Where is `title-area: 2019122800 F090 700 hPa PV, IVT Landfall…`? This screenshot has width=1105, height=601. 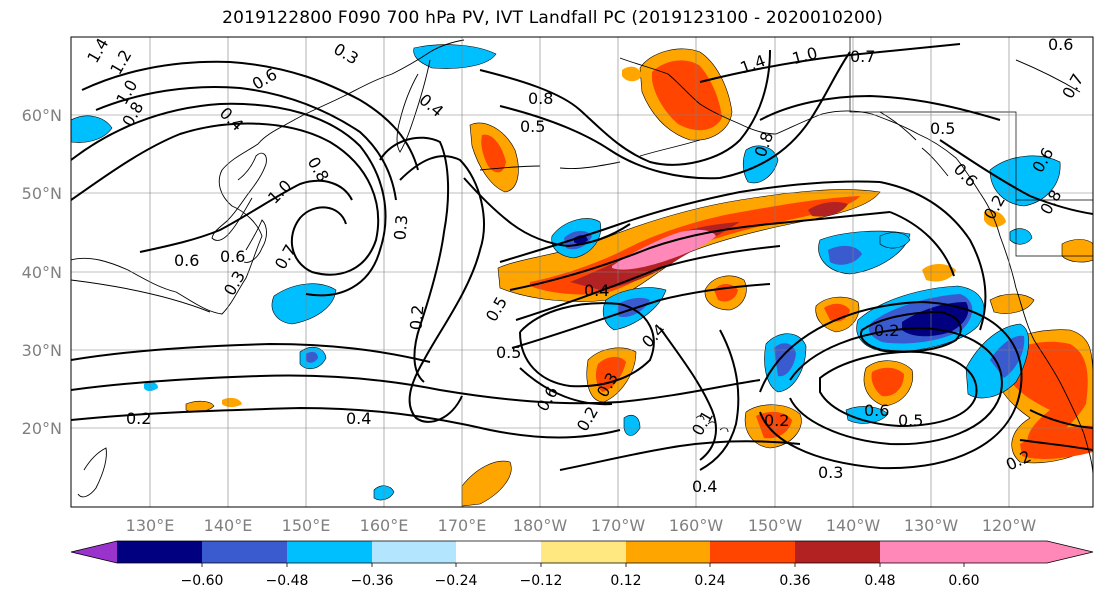
title-area: 2019122800 F090 700 hPa PV, IVT Landfall… is located at coordinates (552, 15).